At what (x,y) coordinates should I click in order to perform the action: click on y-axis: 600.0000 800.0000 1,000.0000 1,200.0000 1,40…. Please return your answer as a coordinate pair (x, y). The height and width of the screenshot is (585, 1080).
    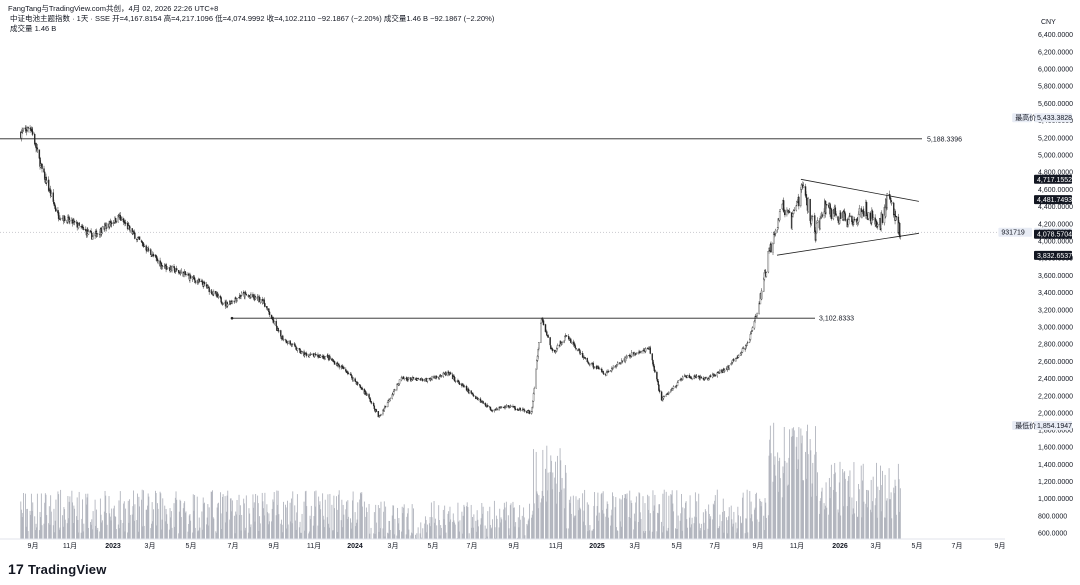
    Looking at the image, I should click on (1055, 284).